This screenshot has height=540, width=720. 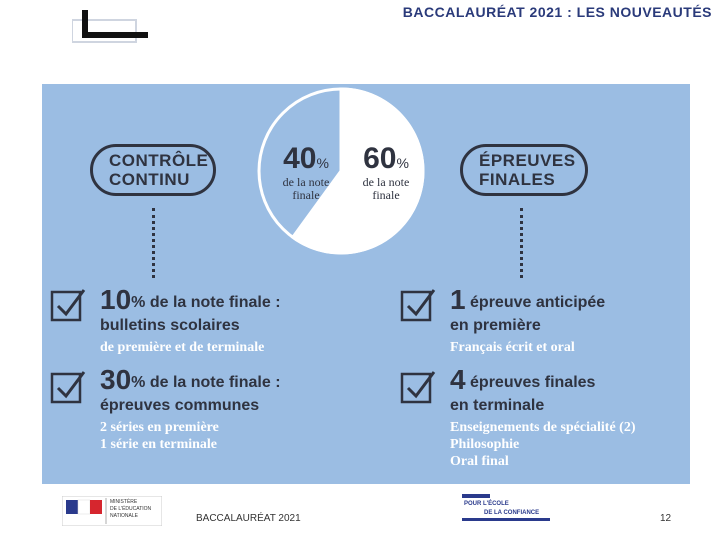 What do you see at coordinates (306, 182) in the screenshot?
I see `pie-left-desc1: de la note` at bounding box center [306, 182].